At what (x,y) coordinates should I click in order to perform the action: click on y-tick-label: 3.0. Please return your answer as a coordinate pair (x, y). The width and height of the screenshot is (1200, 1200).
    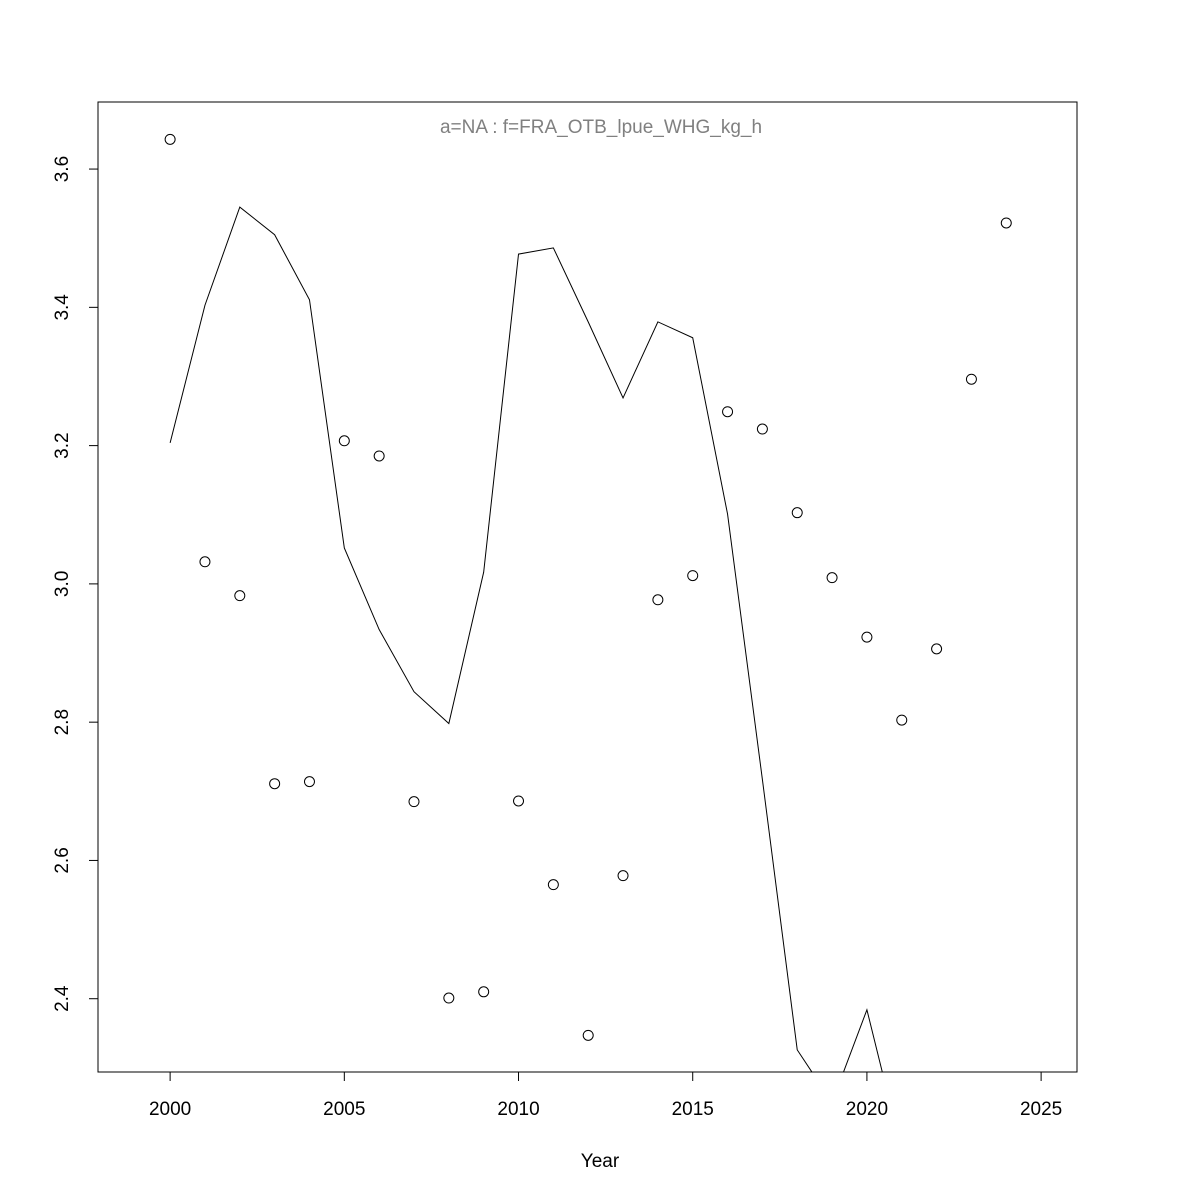
    Looking at the image, I should click on (62, 584).